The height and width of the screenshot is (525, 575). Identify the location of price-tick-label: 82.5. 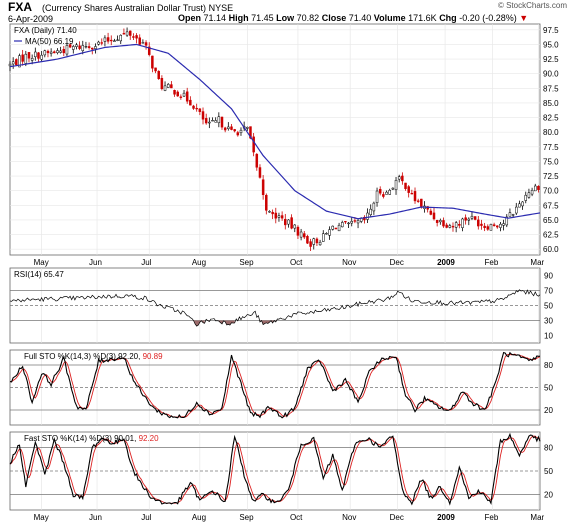
(551, 118).